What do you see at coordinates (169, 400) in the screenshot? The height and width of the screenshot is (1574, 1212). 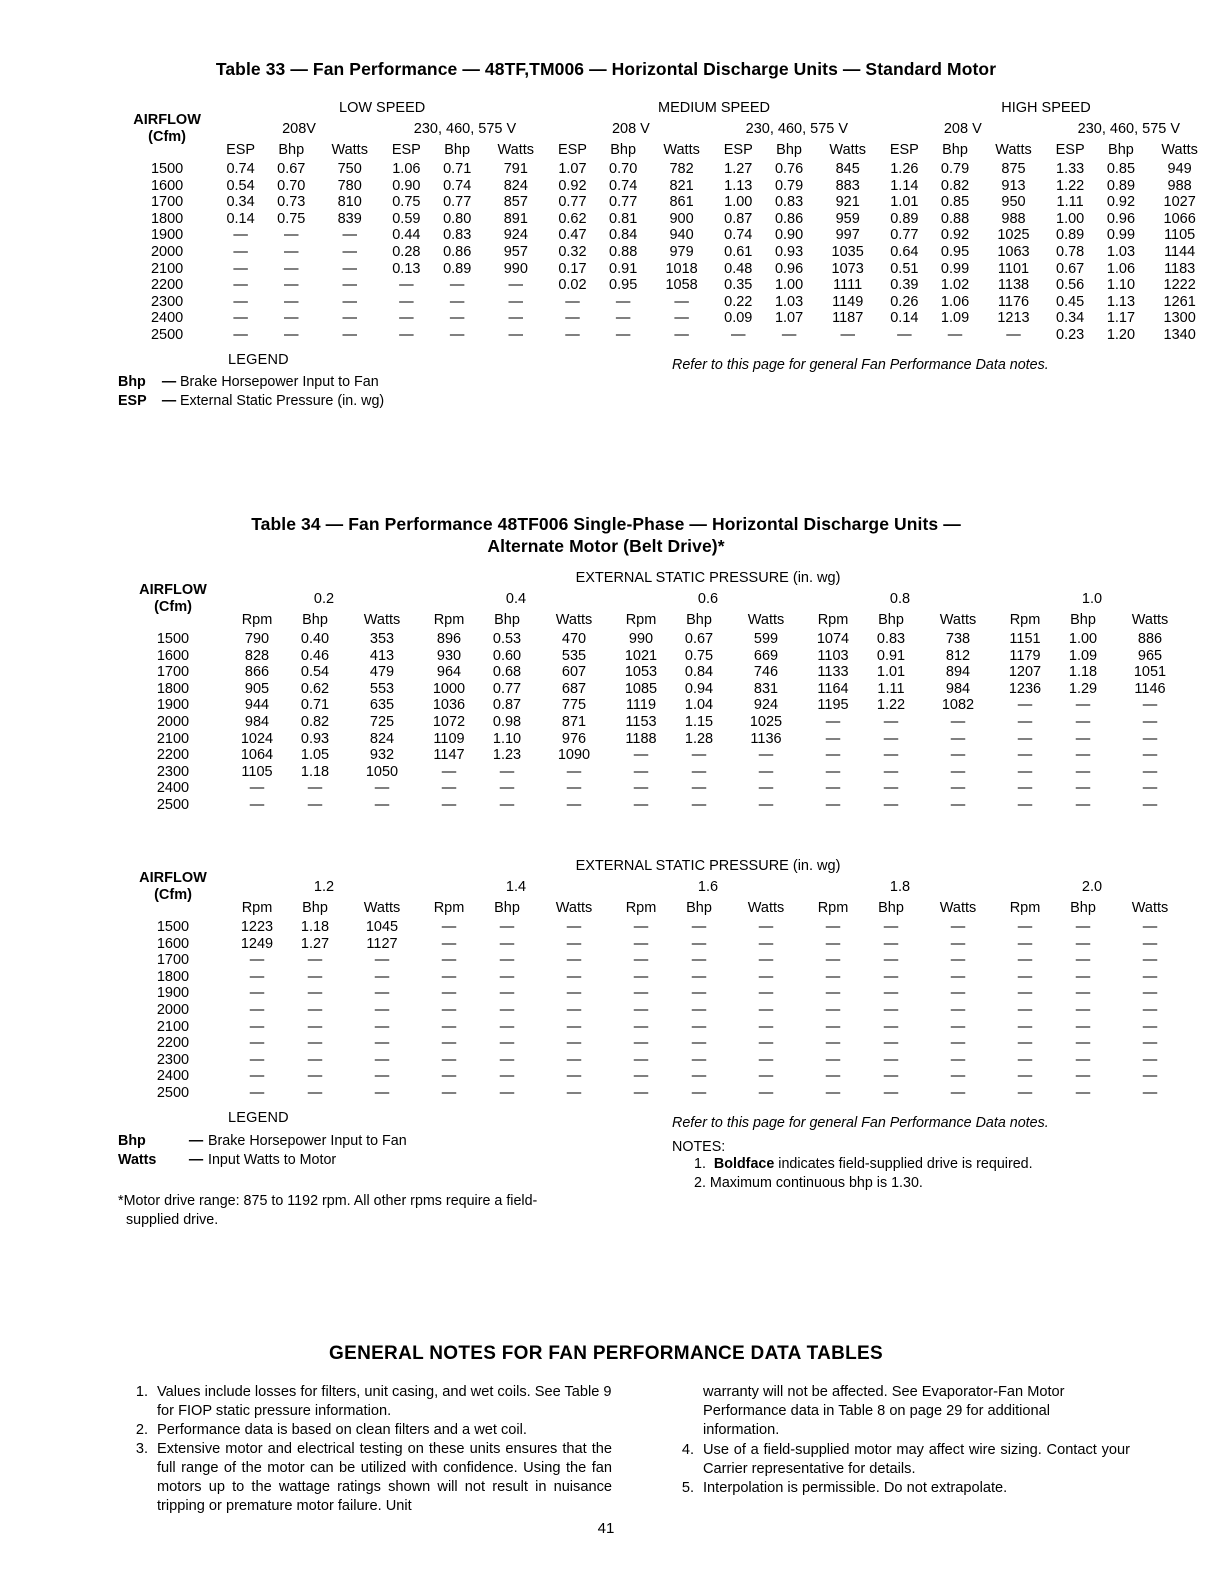 I see `legend-dash-esp: —` at bounding box center [169, 400].